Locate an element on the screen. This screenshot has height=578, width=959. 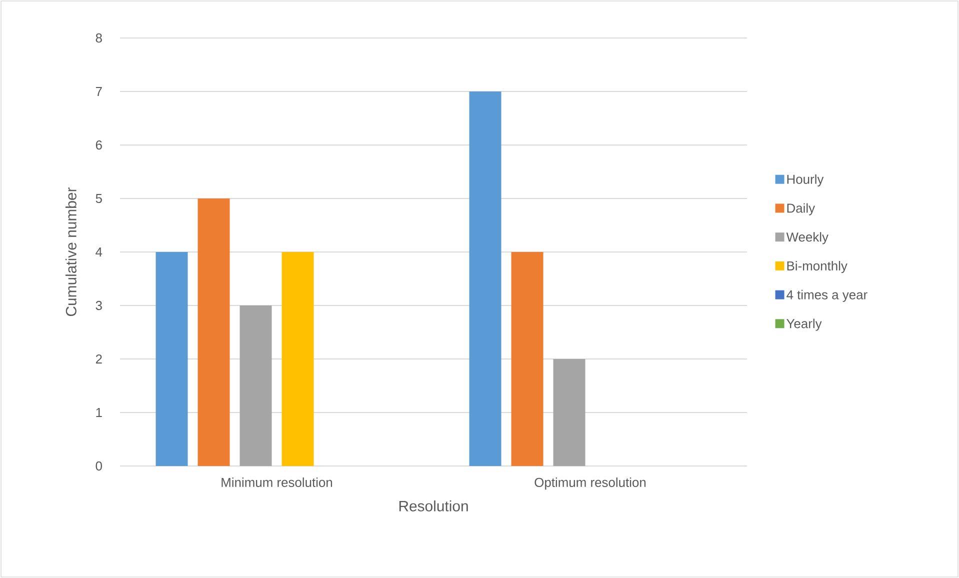
y-tick-label: 4 is located at coordinates (99, 252).